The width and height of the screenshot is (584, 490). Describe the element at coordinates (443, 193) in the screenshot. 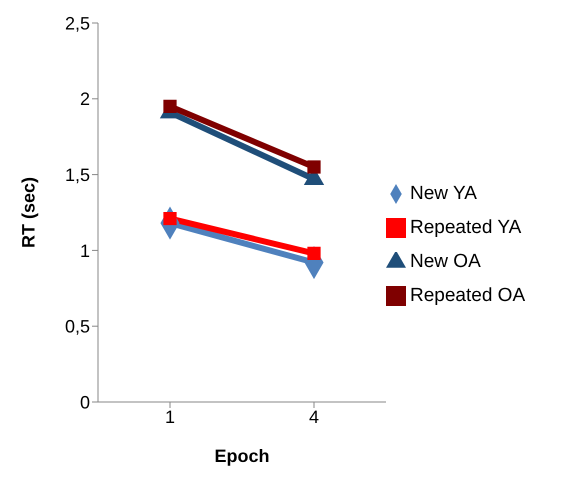

I see `legend-label: New YA` at that location.